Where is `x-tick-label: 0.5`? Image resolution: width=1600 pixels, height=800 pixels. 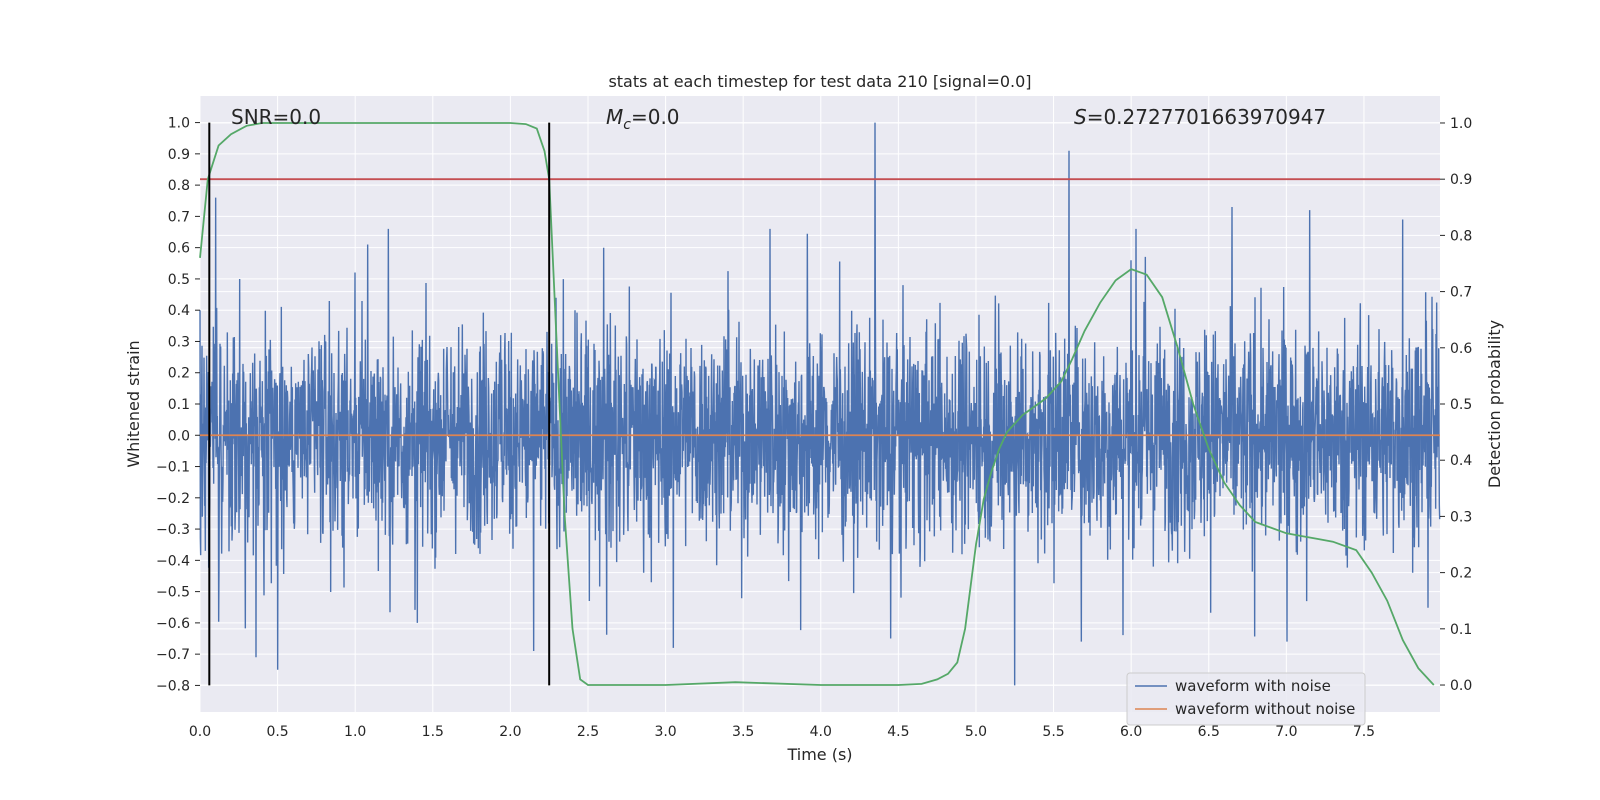
x-tick-label: 0.5 is located at coordinates (277, 732).